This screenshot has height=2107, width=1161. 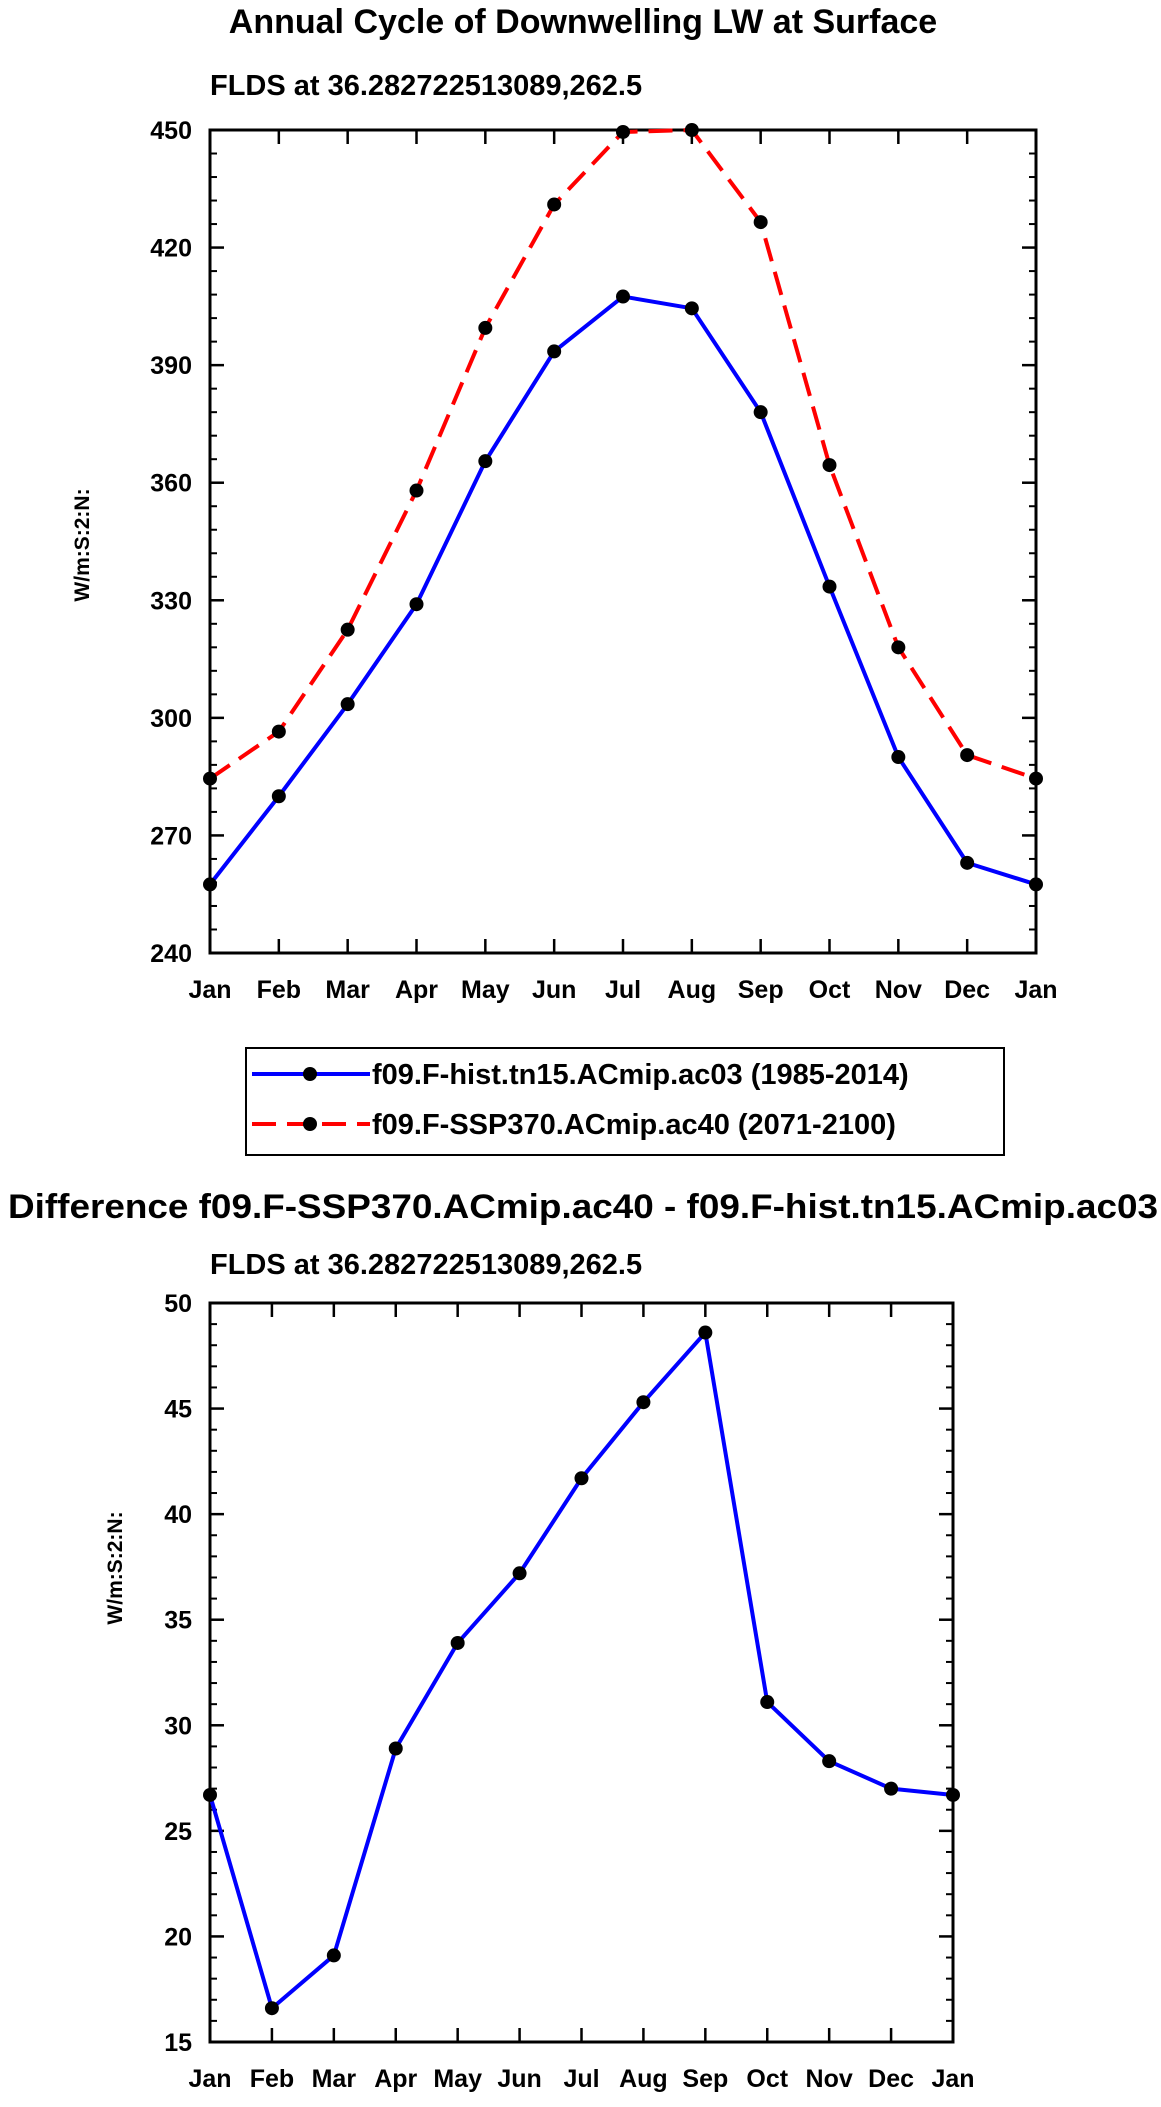 What do you see at coordinates (426, 1265) in the screenshot?
I see `panel-2-subtitle: FLDS at 36.282722513089,262.5` at bounding box center [426, 1265].